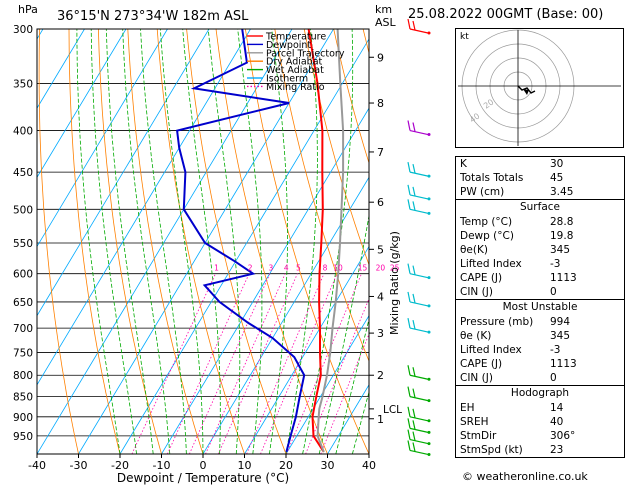  I want to click on k-index-row: K 30, so click(540, 164).